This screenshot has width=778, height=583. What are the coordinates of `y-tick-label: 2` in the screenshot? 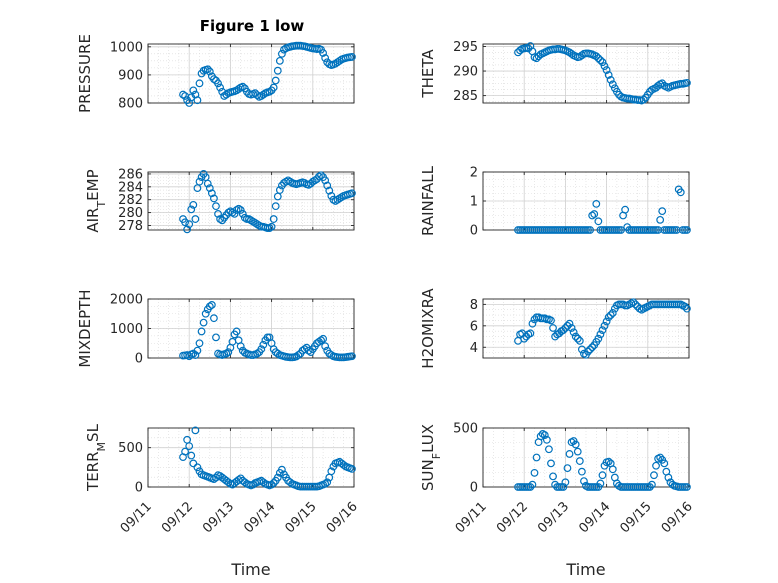 It's located at (474, 173).